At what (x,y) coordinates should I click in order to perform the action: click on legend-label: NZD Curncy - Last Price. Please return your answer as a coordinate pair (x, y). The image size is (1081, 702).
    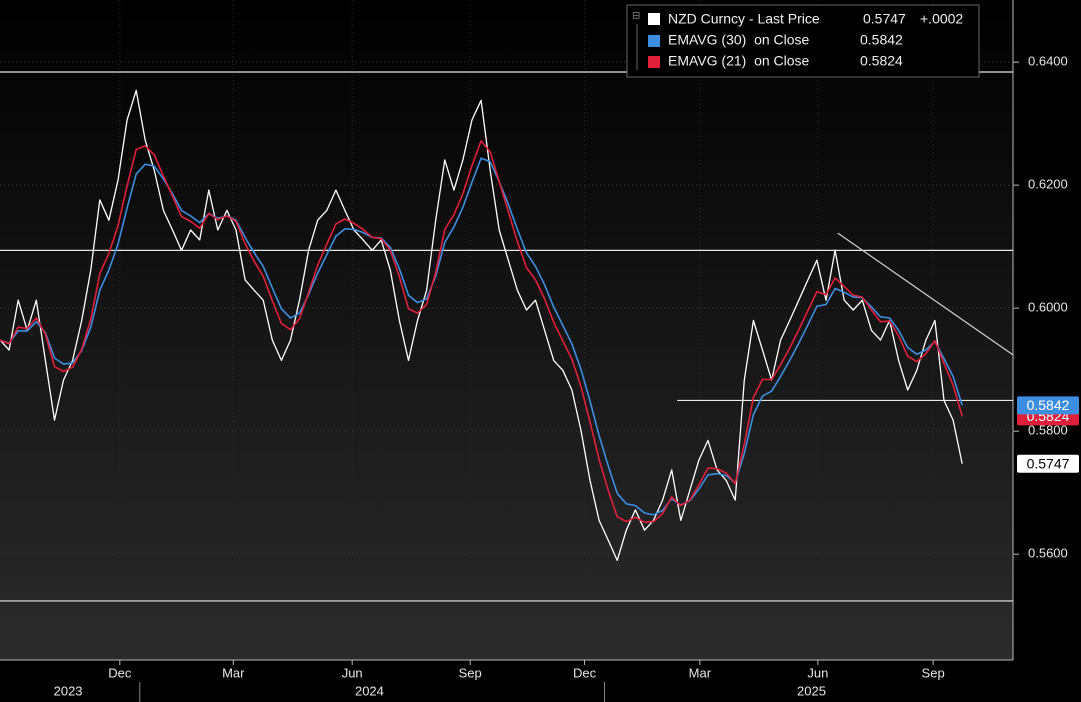
    Looking at the image, I should click on (744, 19).